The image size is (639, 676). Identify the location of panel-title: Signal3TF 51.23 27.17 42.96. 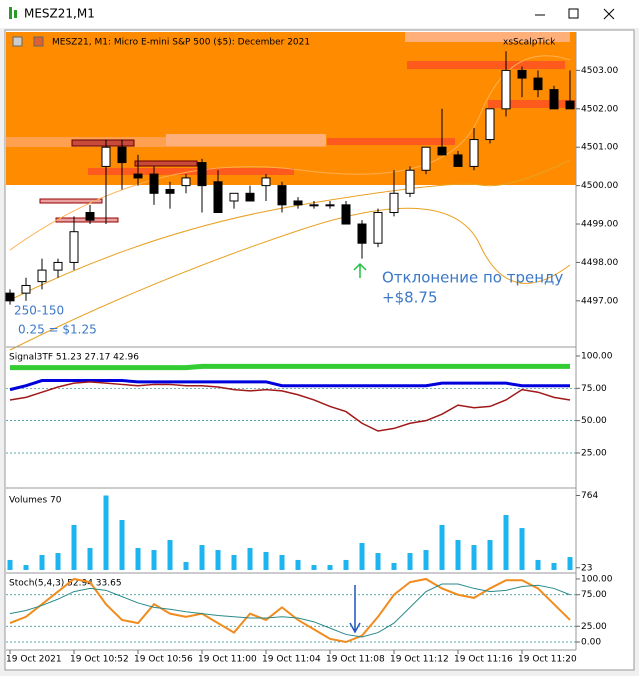
(74, 358).